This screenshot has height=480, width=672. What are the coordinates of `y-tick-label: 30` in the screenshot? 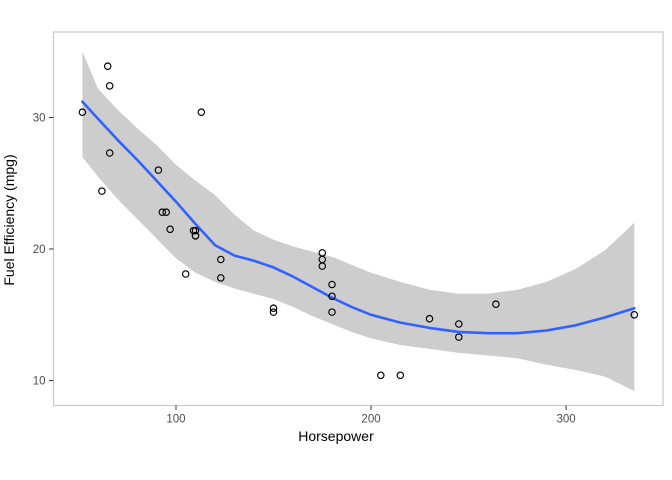 It's located at (39, 118).